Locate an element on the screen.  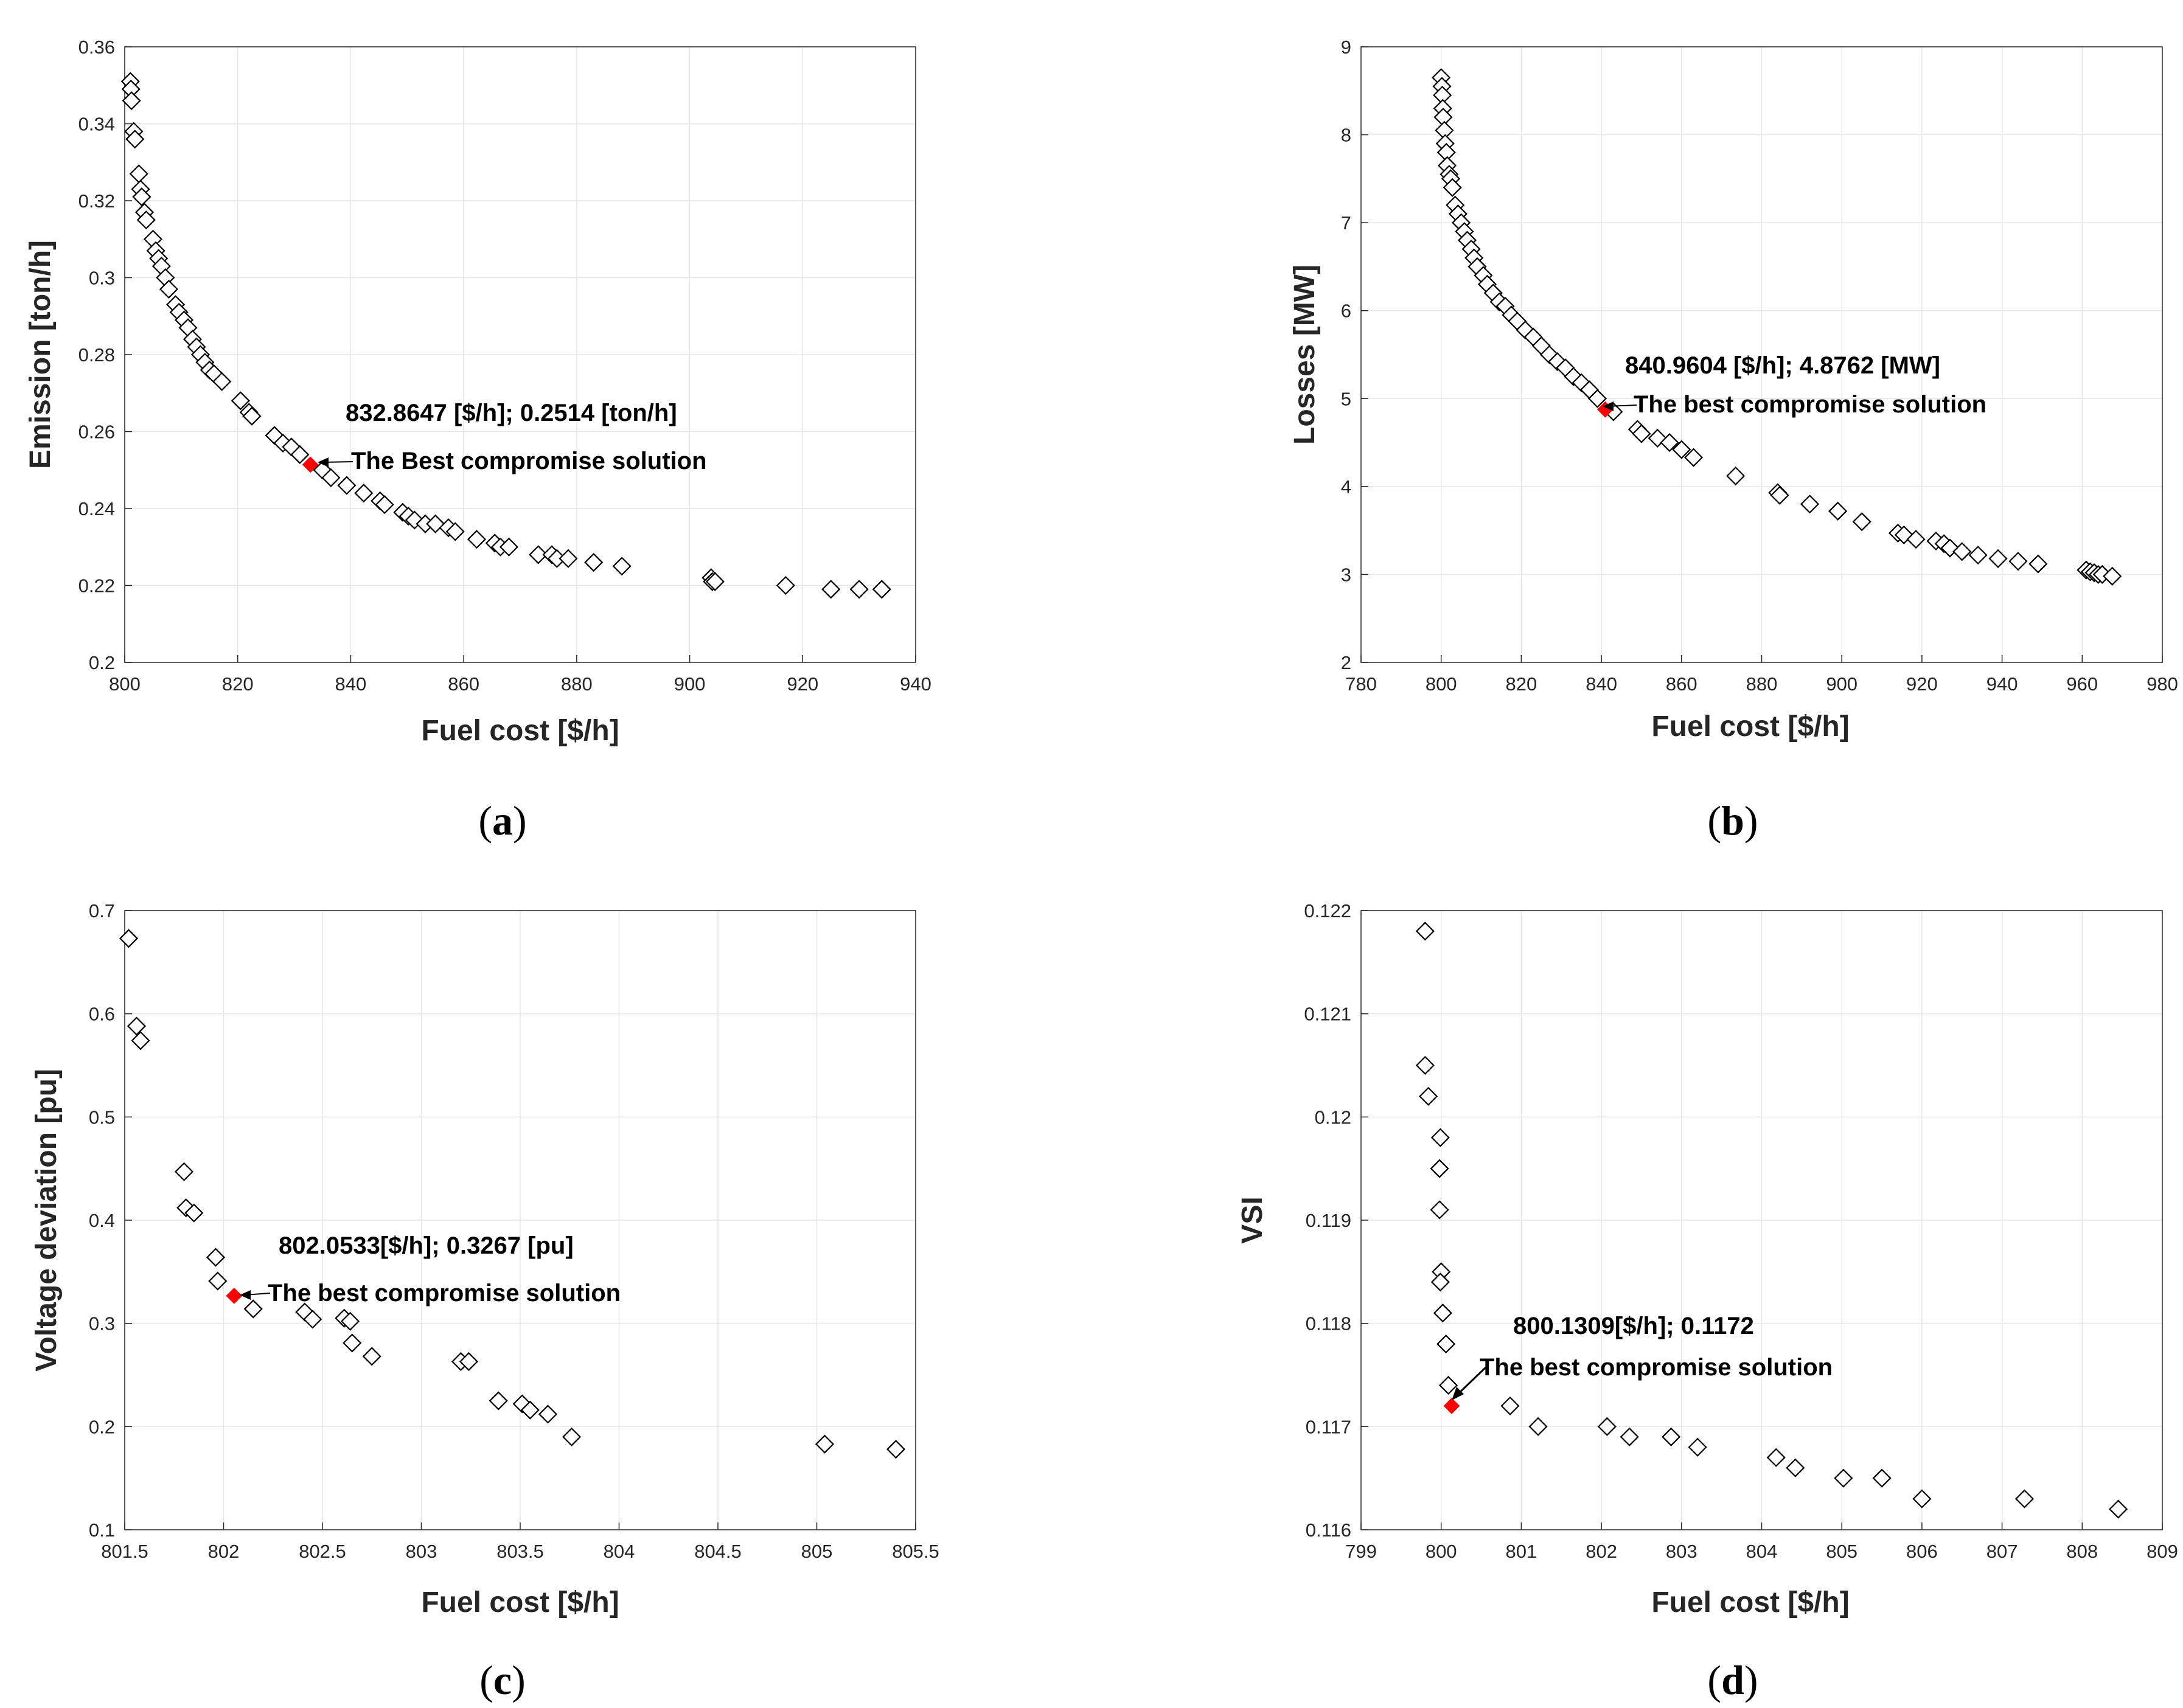
best-compromise-marker is located at coordinates (310, 464).